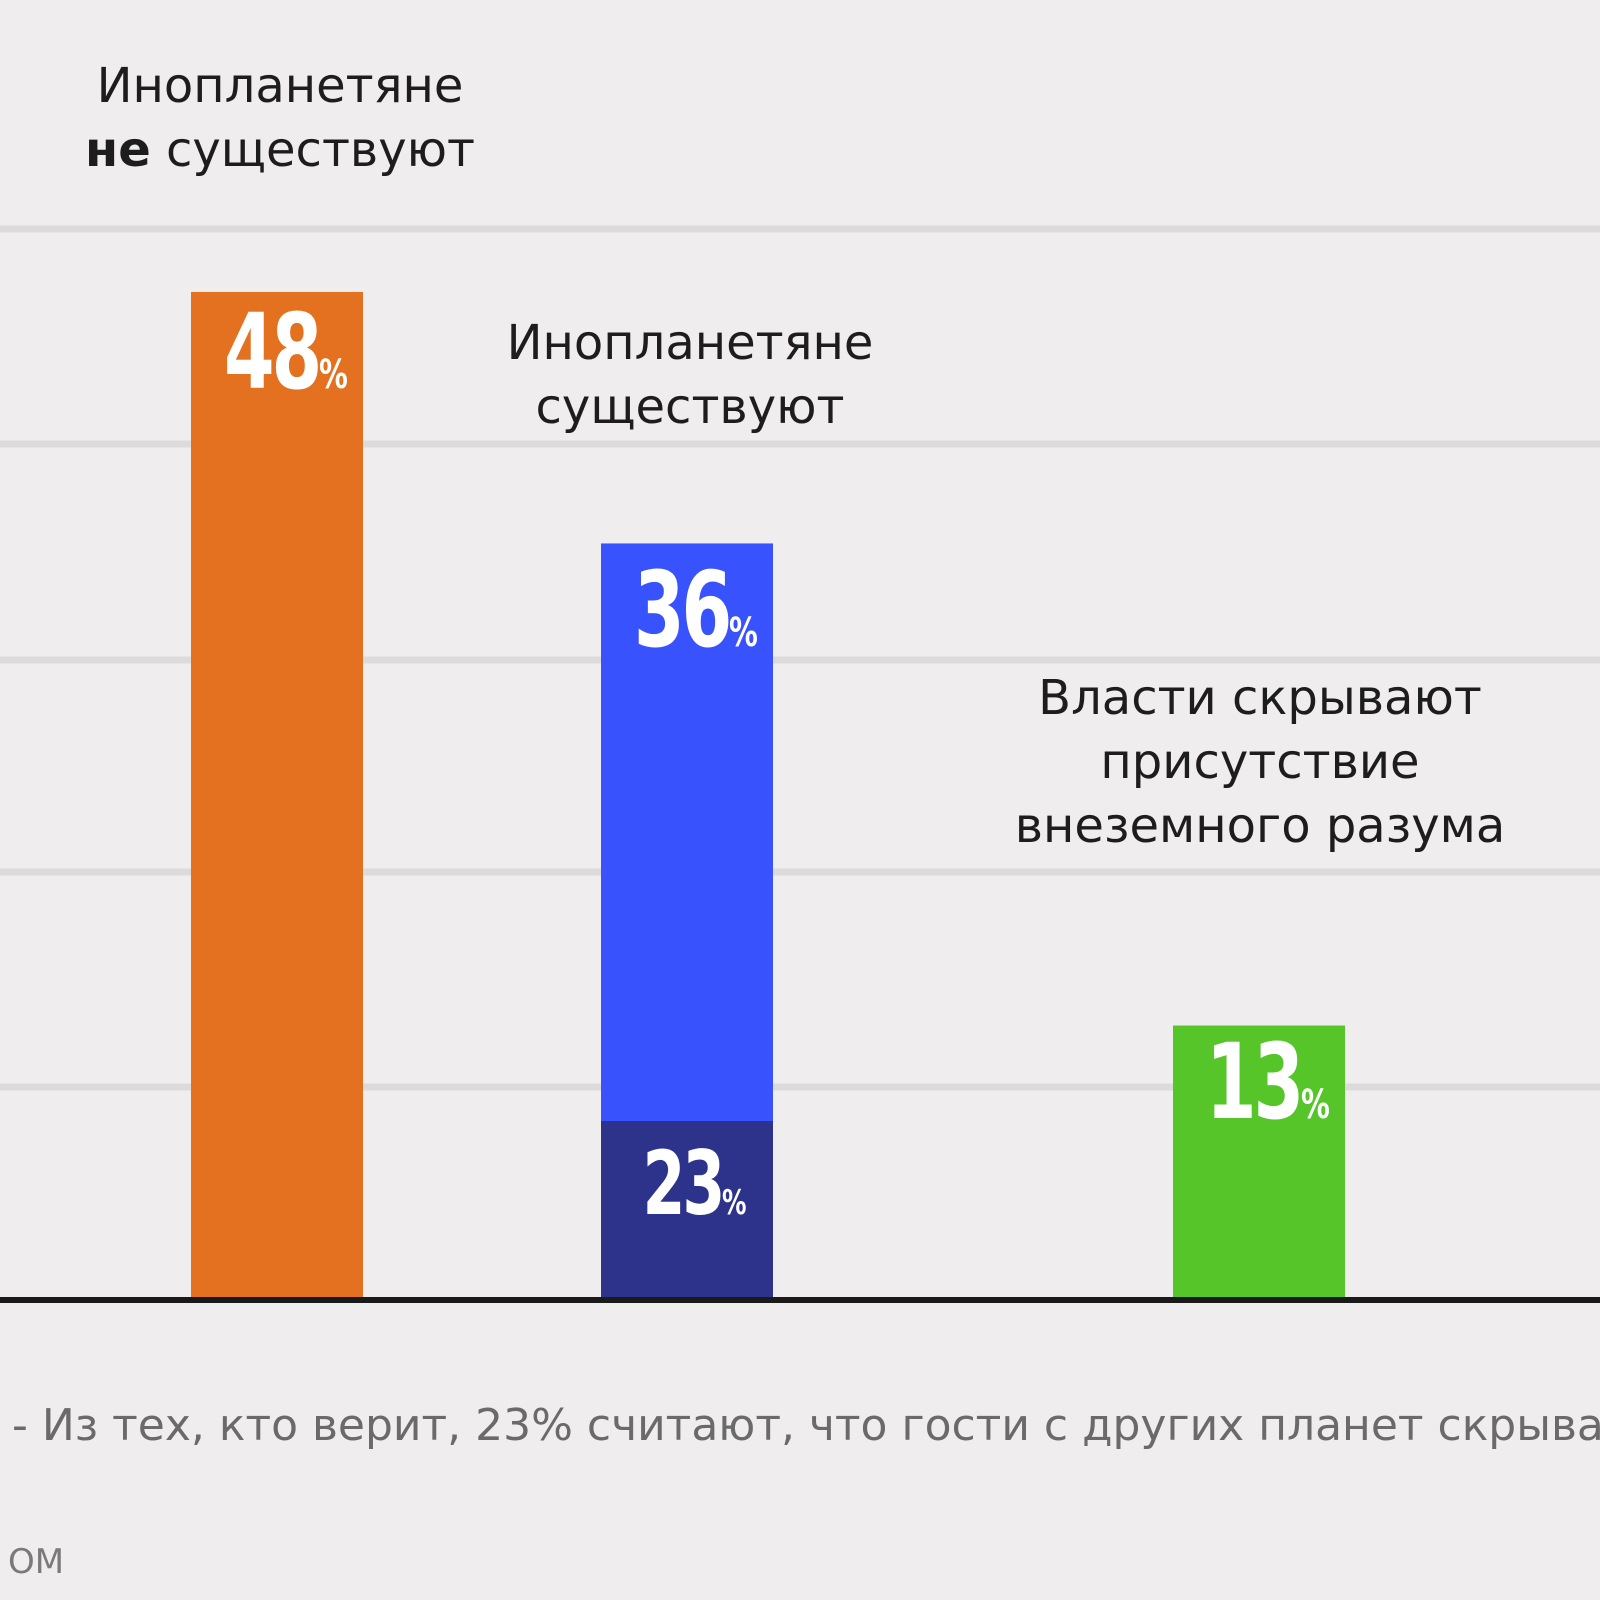 This screenshot has width=1600, height=1600. Describe the element at coordinates (36, 1562) in the screenshot. I see `source-label: ОМ` at that location.